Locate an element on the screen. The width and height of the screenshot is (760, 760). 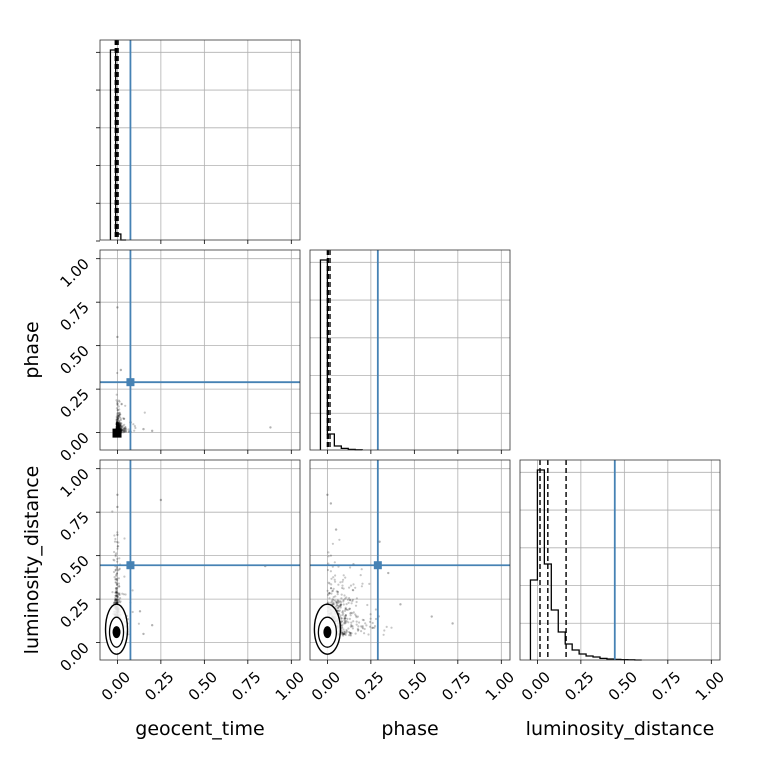
y-tick-label-phase-1: 0.25 is located at coordinates (74, 403).